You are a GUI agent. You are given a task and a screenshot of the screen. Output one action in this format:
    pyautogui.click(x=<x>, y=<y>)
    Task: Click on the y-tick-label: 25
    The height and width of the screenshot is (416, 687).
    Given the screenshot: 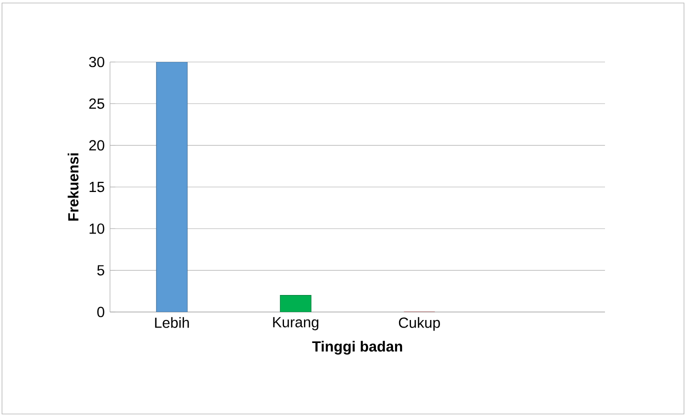 What is the action you would take?
    pyautogui.click(x=96, y=103)
    